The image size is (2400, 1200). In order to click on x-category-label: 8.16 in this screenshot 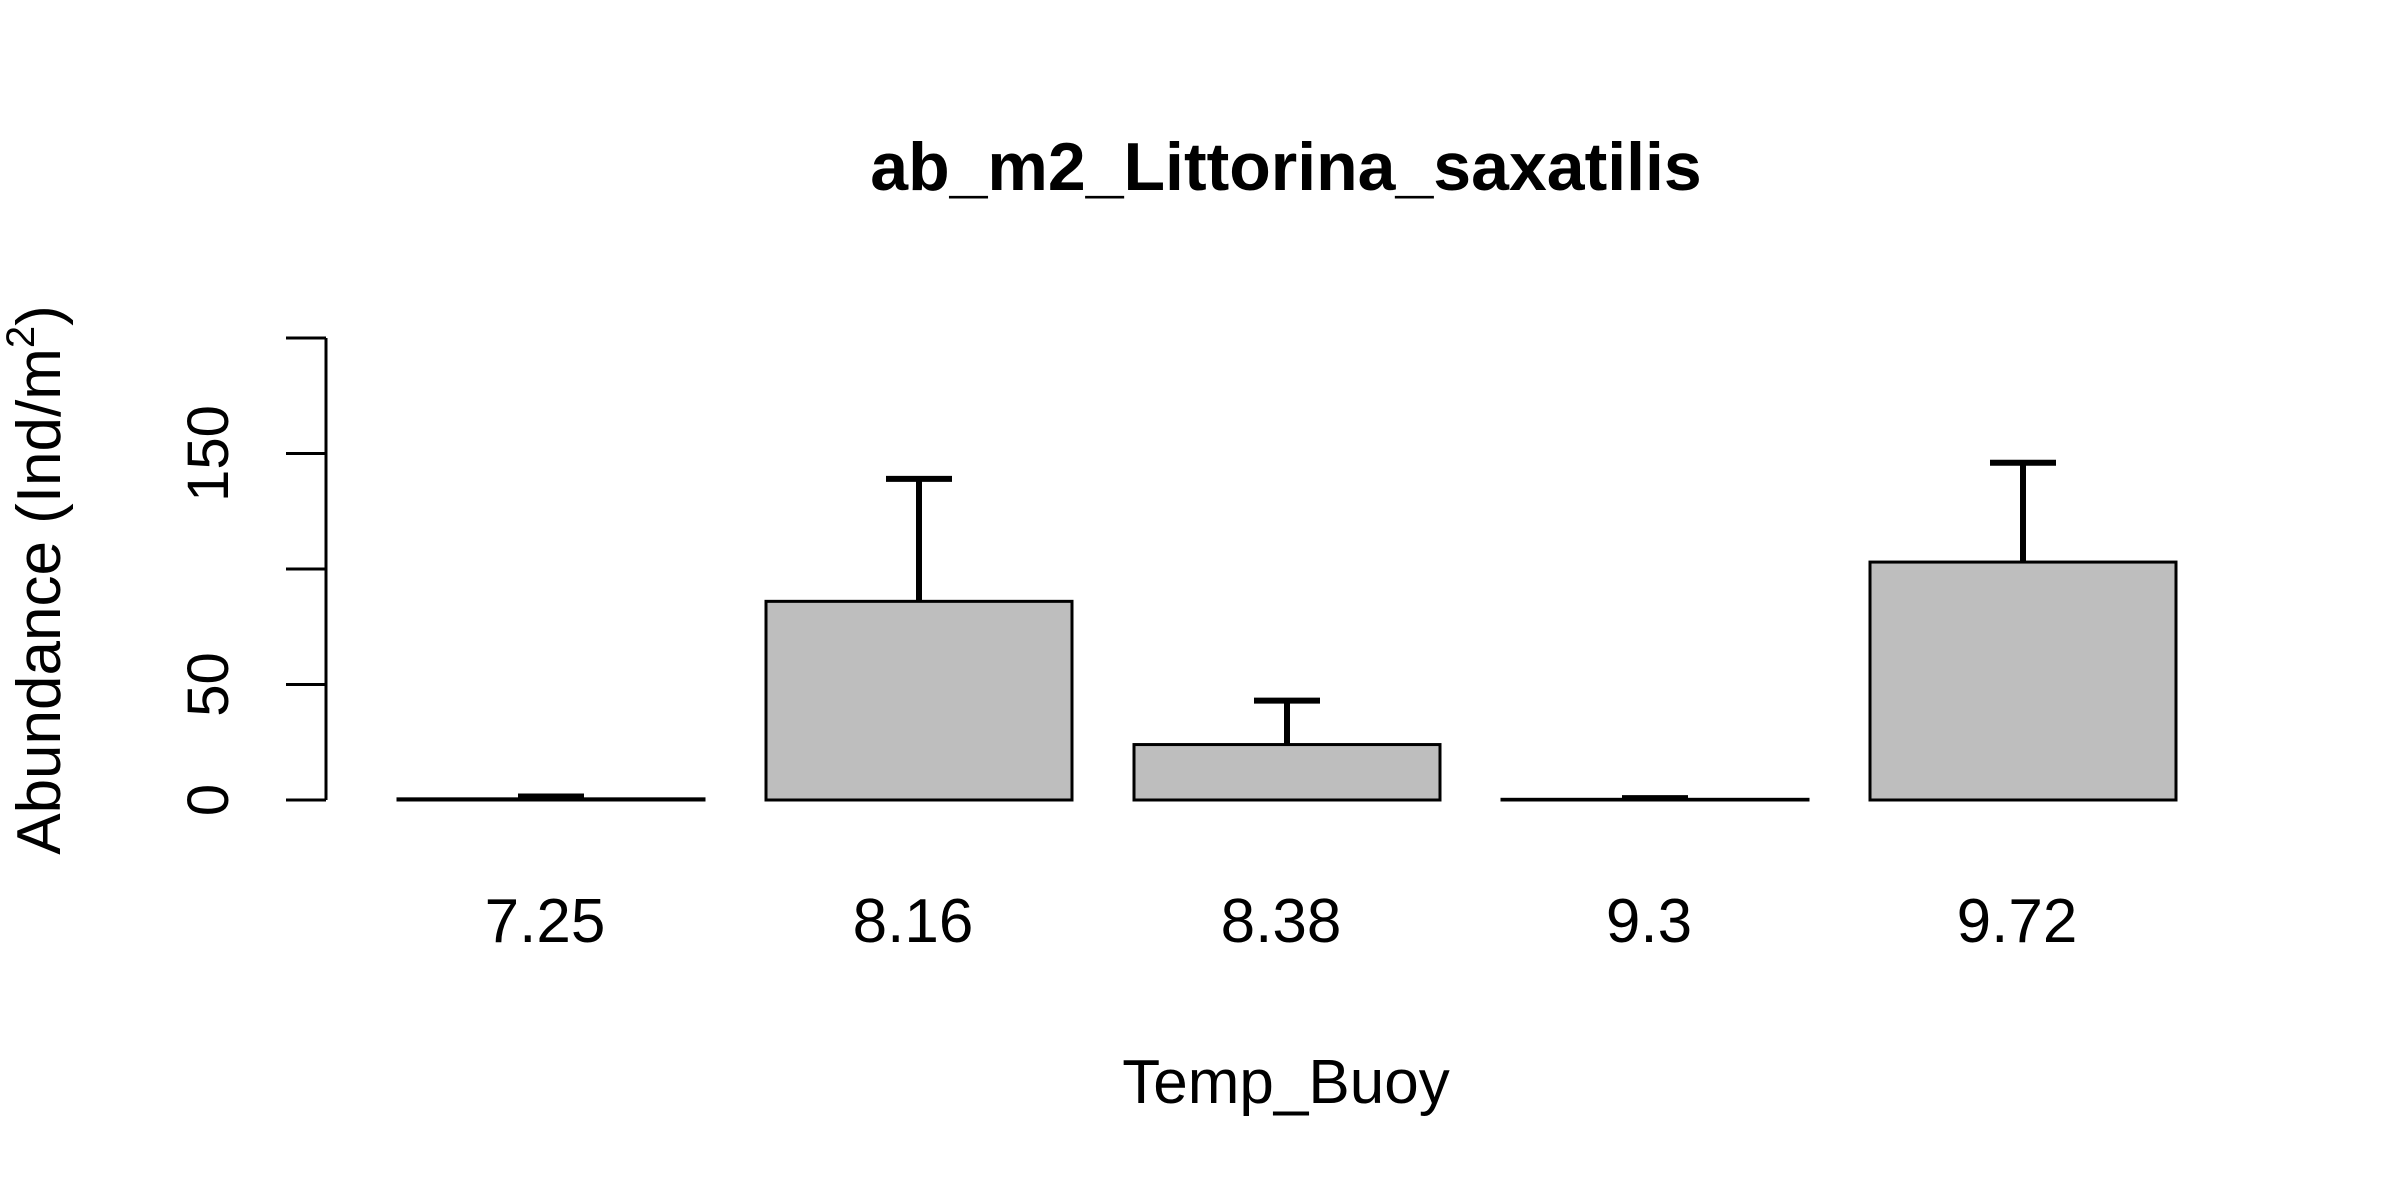, I will do `click(913, 921)`.